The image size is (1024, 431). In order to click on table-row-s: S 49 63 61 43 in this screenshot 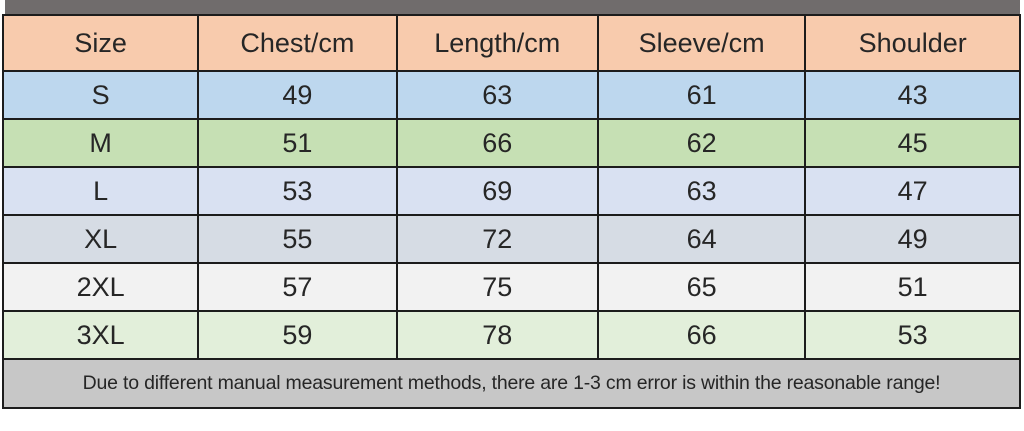, I will do `click(511, 95)`.